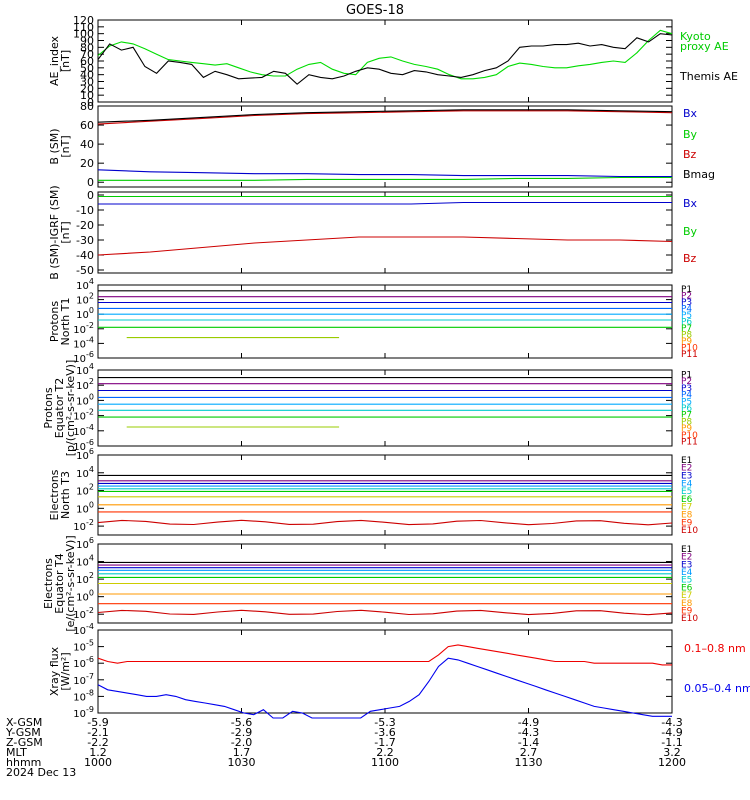 The image size is (750, 800). What do you see at coordinates (671, 742) in the screenshot?
I see `x-axis-value-z-gsm: -1.1` at bounding box center [671, 742].